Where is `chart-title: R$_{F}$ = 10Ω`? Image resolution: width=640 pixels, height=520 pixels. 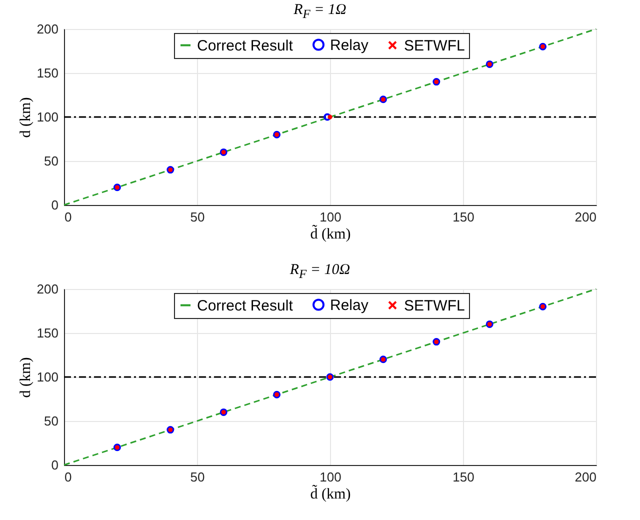
chart-title: R$_{F}$ = 10Ω is located at coordinates (320, 272).